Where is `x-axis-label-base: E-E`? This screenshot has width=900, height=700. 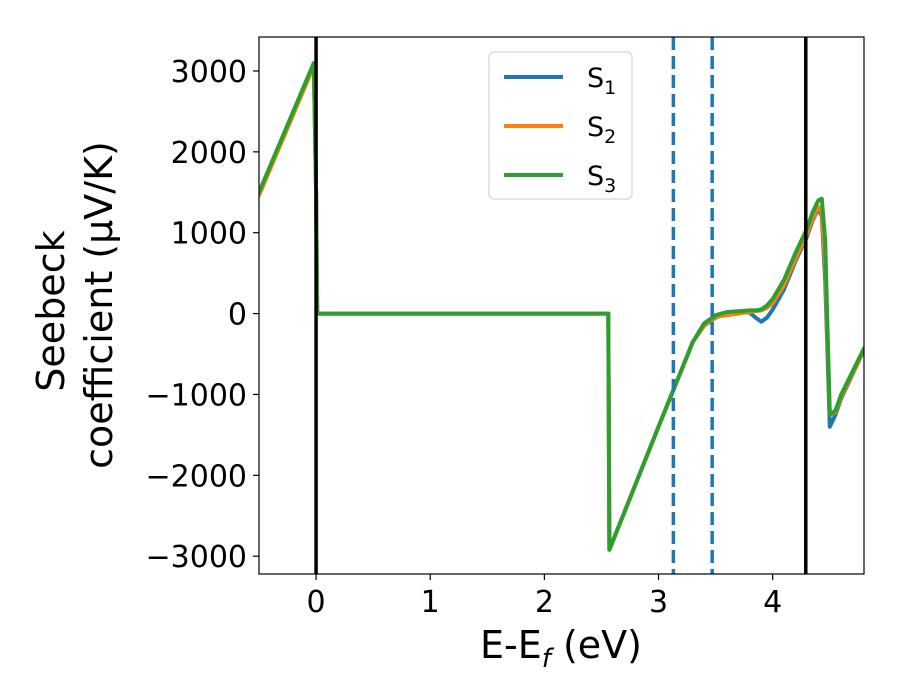
x-axis-label-base: E-E is located at coordinates (511, 645).